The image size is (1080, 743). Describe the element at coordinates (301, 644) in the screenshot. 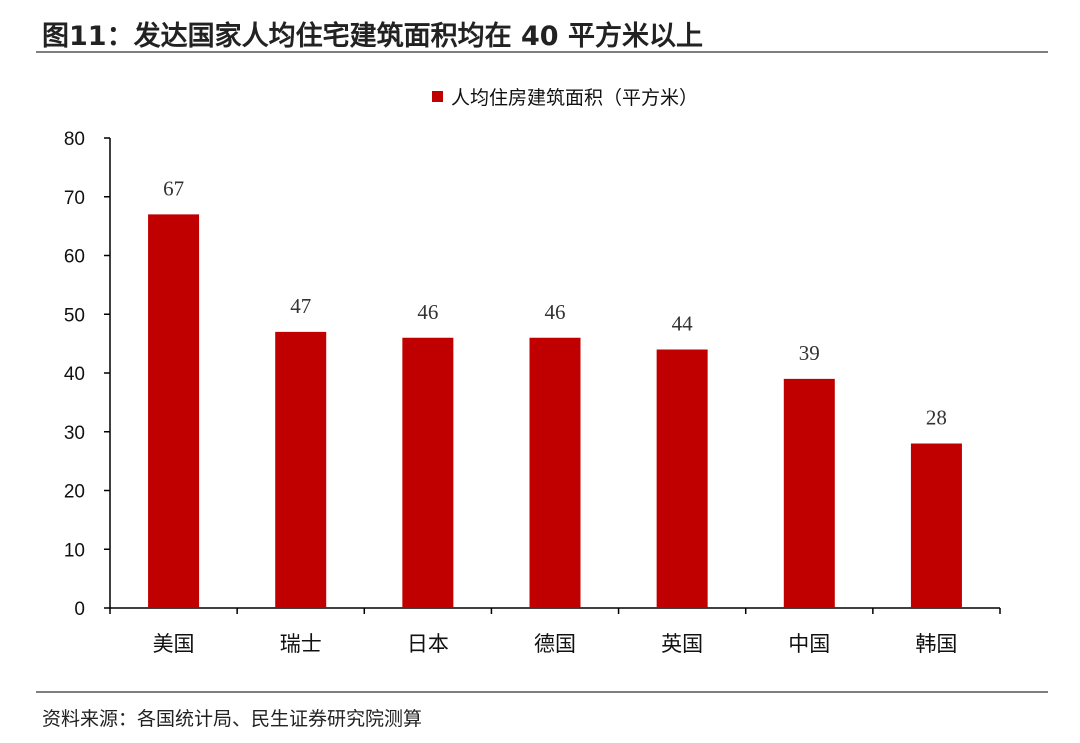

I see `x-tick-label: 瑞士` at that location.